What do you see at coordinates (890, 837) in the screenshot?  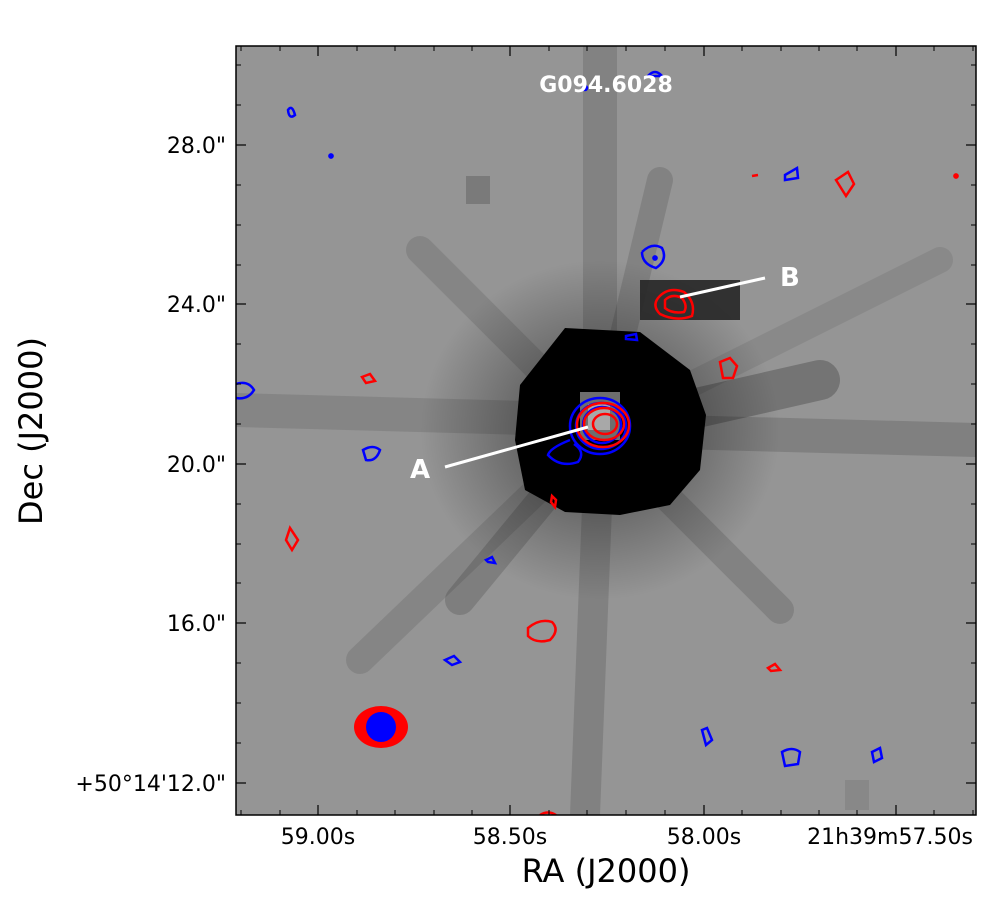 I see `x-tick-label: 21h39m57.50s` at bounding box center [890, 837].